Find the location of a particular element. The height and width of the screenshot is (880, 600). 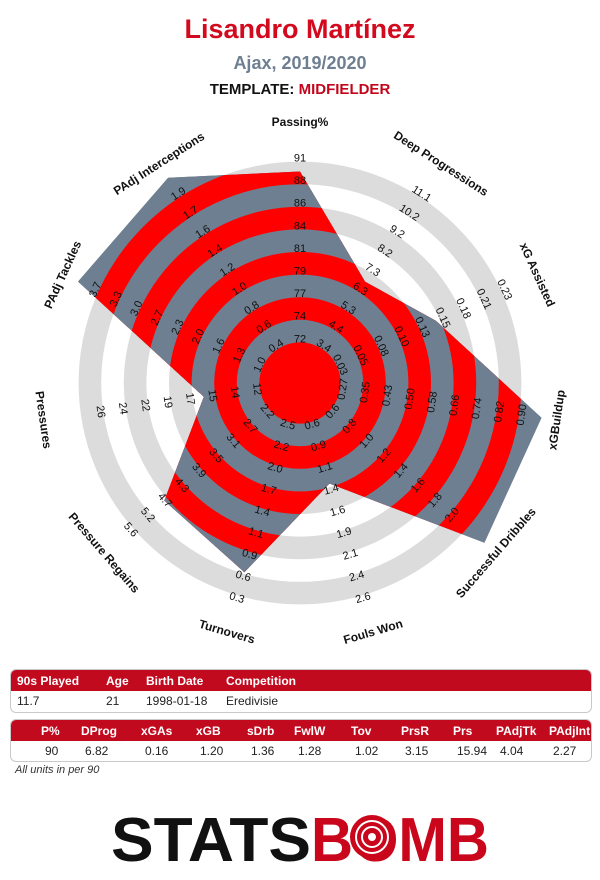

info-header-cell: Age is located at coordinates (117, 681).